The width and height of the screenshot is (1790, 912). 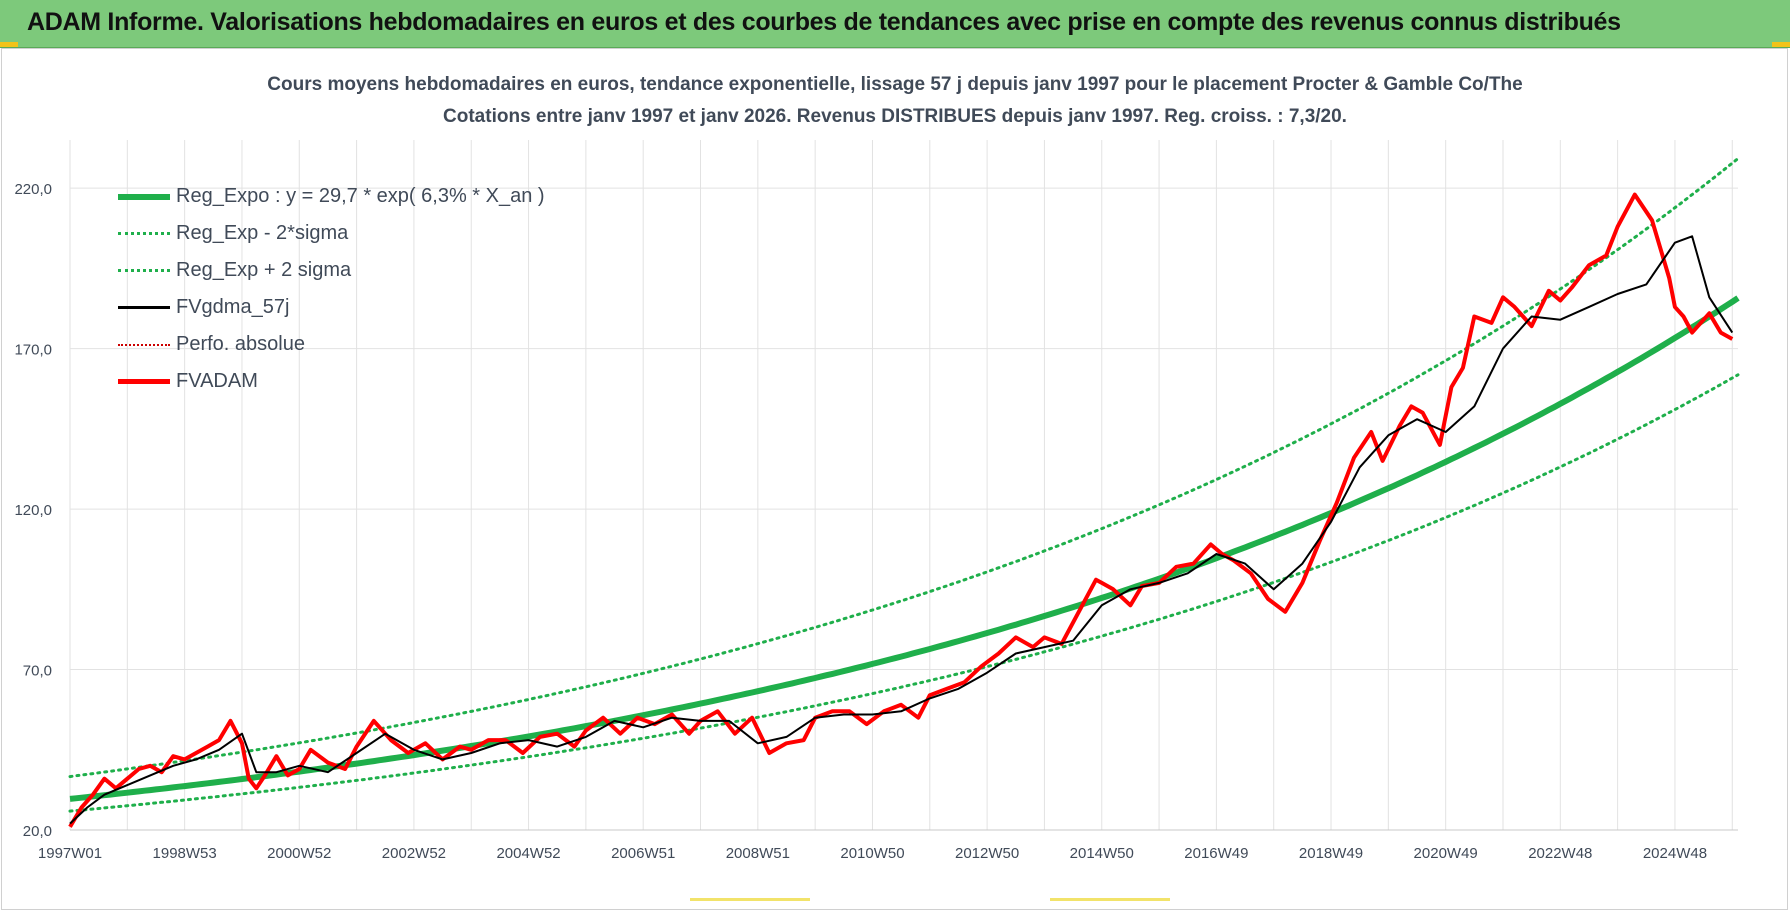 I want to click on y-tick-label: 20,0, so click(x=37, y=831).